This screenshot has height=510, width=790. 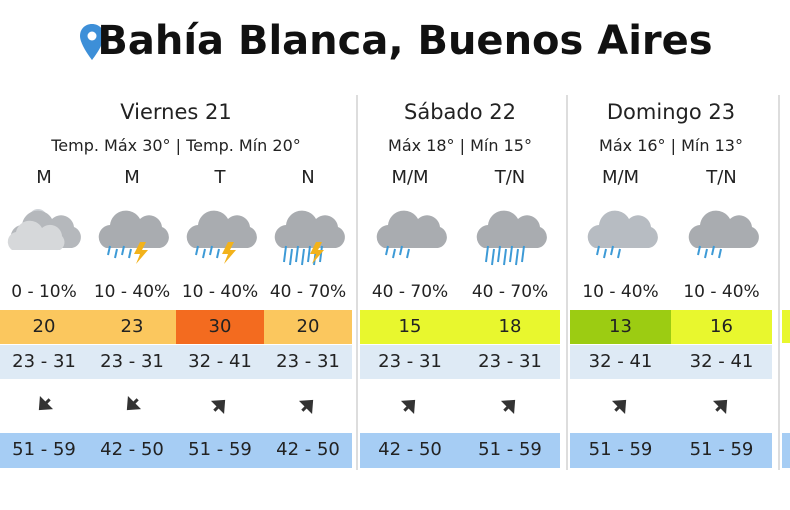 I want to click on temperature: 16, so click(x=721, y=327).